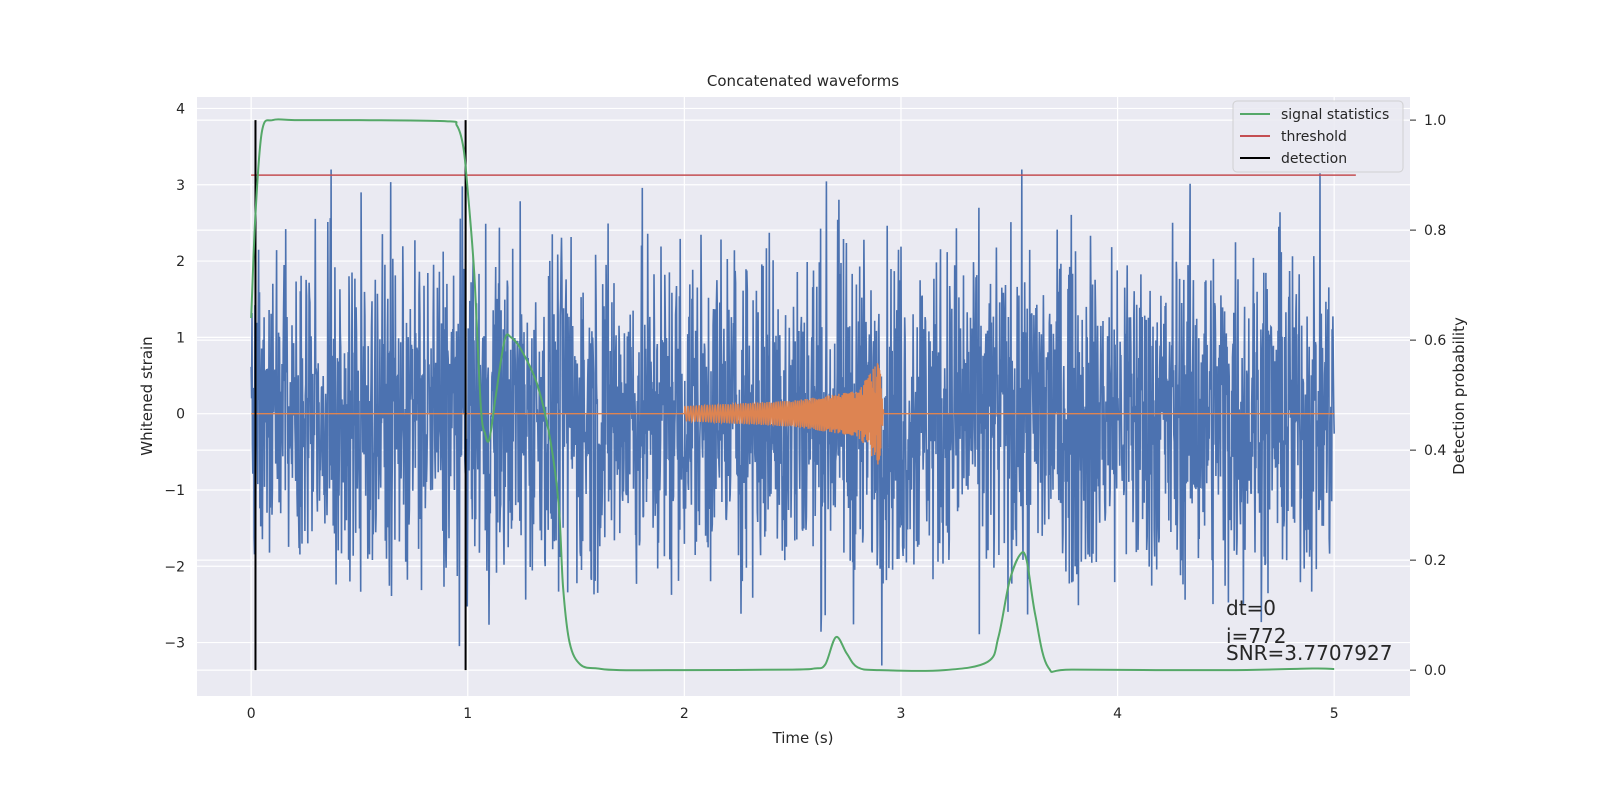 This screenshot has height=800, width=1600. What do you see at coordinates (1117, 714) in the screenshot?
I see `x-tick-label: 4` at bounding box center [1117, 714].